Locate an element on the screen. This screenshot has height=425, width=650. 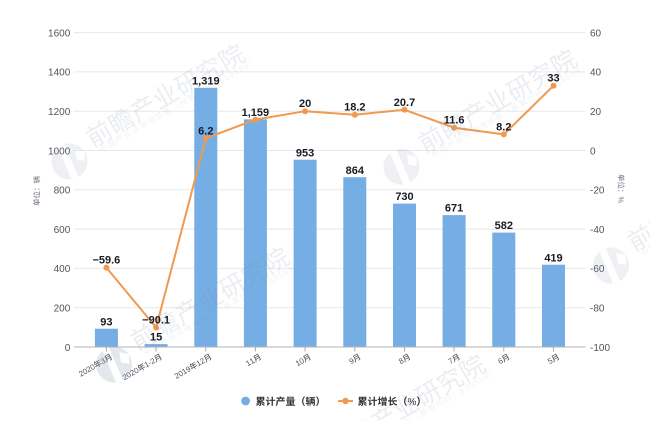
svg-text: 40 is located at coordinates (596, 73).